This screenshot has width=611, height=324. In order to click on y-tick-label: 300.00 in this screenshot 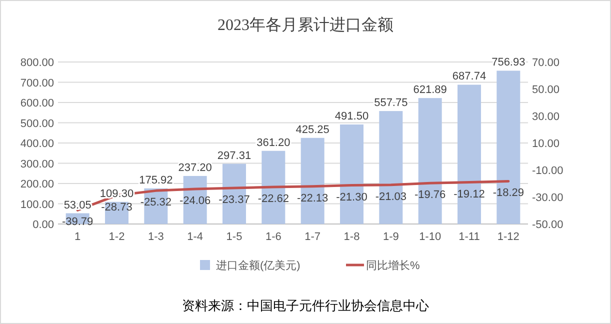, I will do `click(37, 164)`.